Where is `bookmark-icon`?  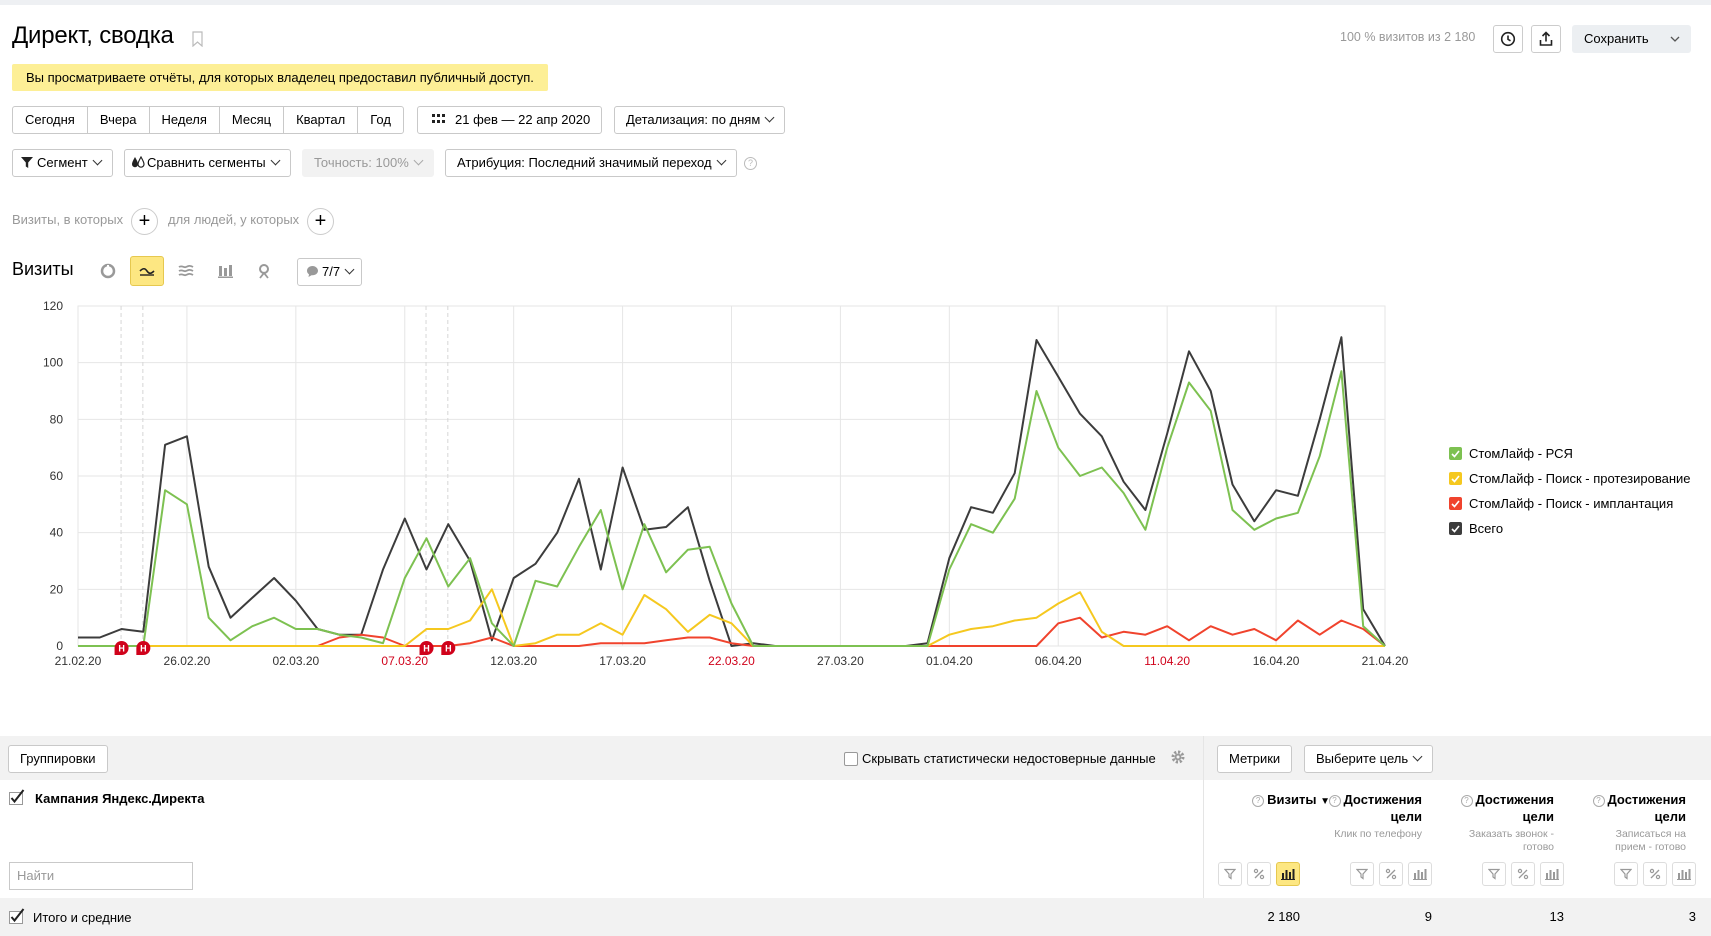 bookmark-icon is located at coordinates (197, 39).